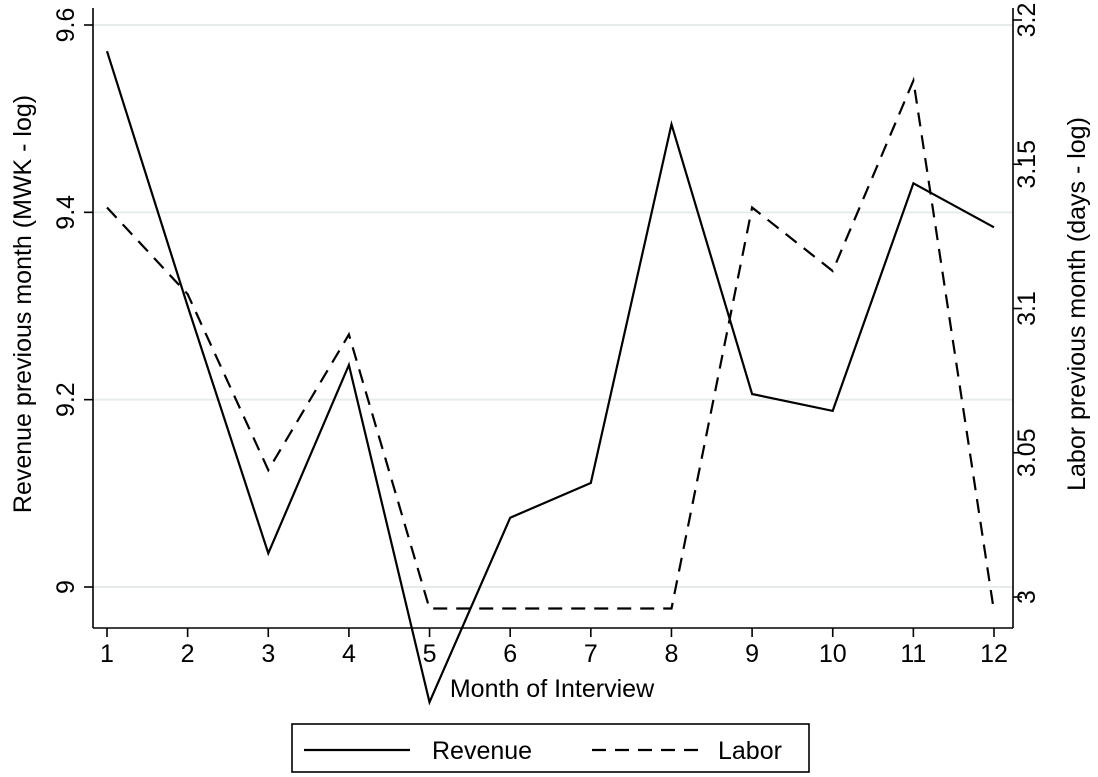 Image resolution: width=1098 pixels, height=777 pixels. What do you see at coordinates (752, 654) in the screenshot?
I see `x-tick-label-9: 9` at bounding box center [752, 654].